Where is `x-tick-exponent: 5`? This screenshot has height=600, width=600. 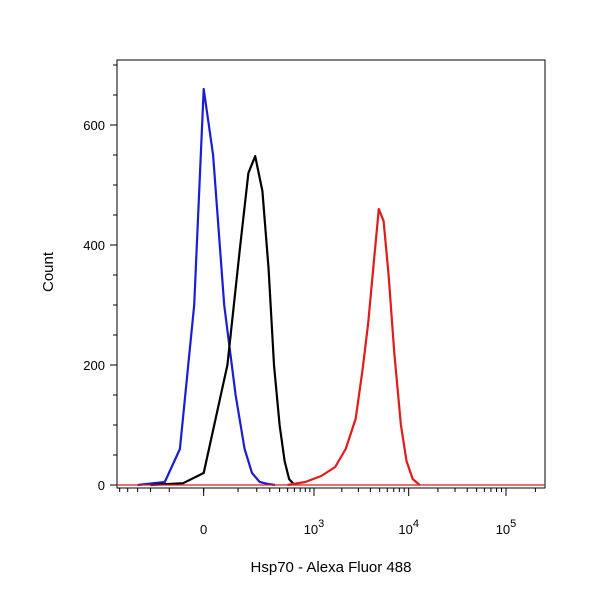
x-tick-exponent: 5 is located at coordinates (513, 524).